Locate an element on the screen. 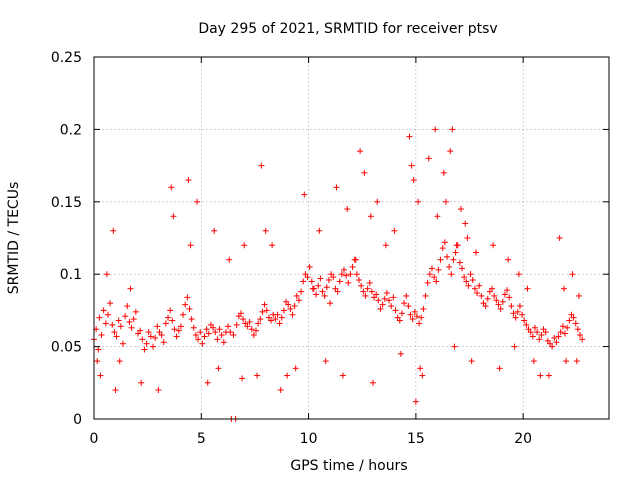  x-tick-label: 10 is located at coordinates (309, 439).